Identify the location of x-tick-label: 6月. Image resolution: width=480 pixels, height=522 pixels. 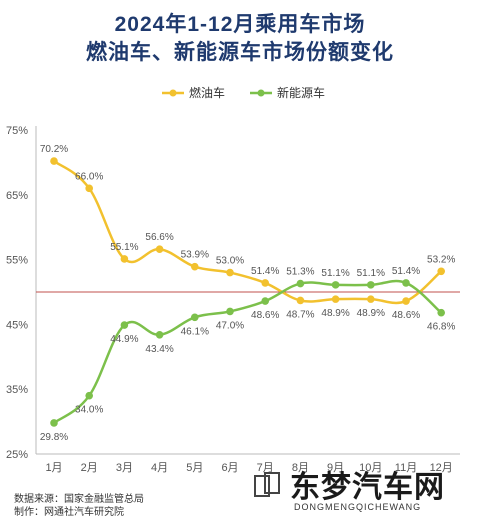
(229, 468).